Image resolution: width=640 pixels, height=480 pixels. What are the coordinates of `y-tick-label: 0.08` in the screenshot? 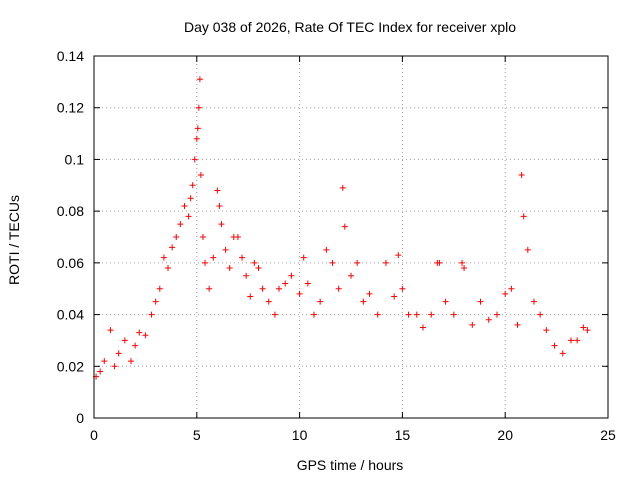 It's located at (70, 211).